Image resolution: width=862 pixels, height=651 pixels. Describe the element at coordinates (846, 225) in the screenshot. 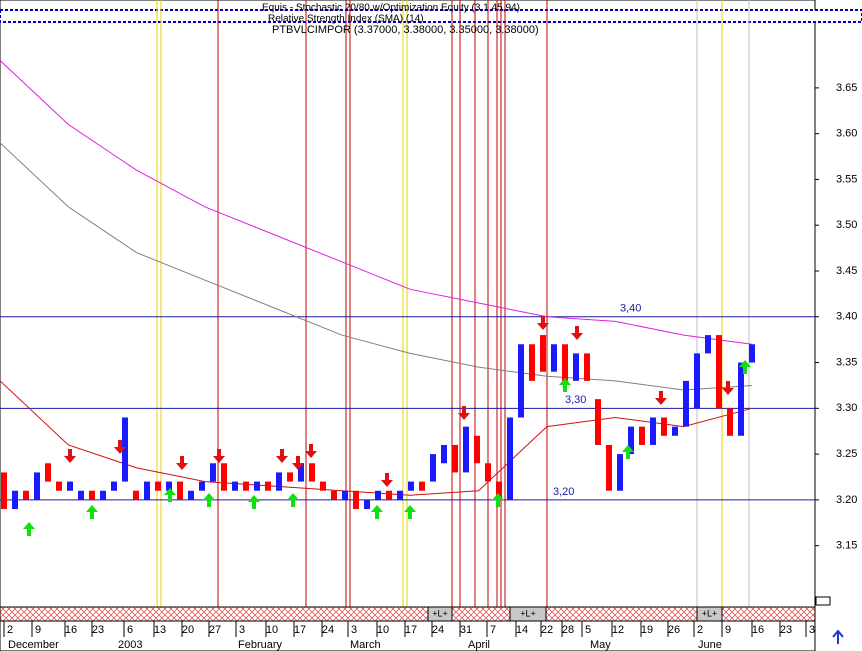

I see `y-tick-label: 3.50` at that location.